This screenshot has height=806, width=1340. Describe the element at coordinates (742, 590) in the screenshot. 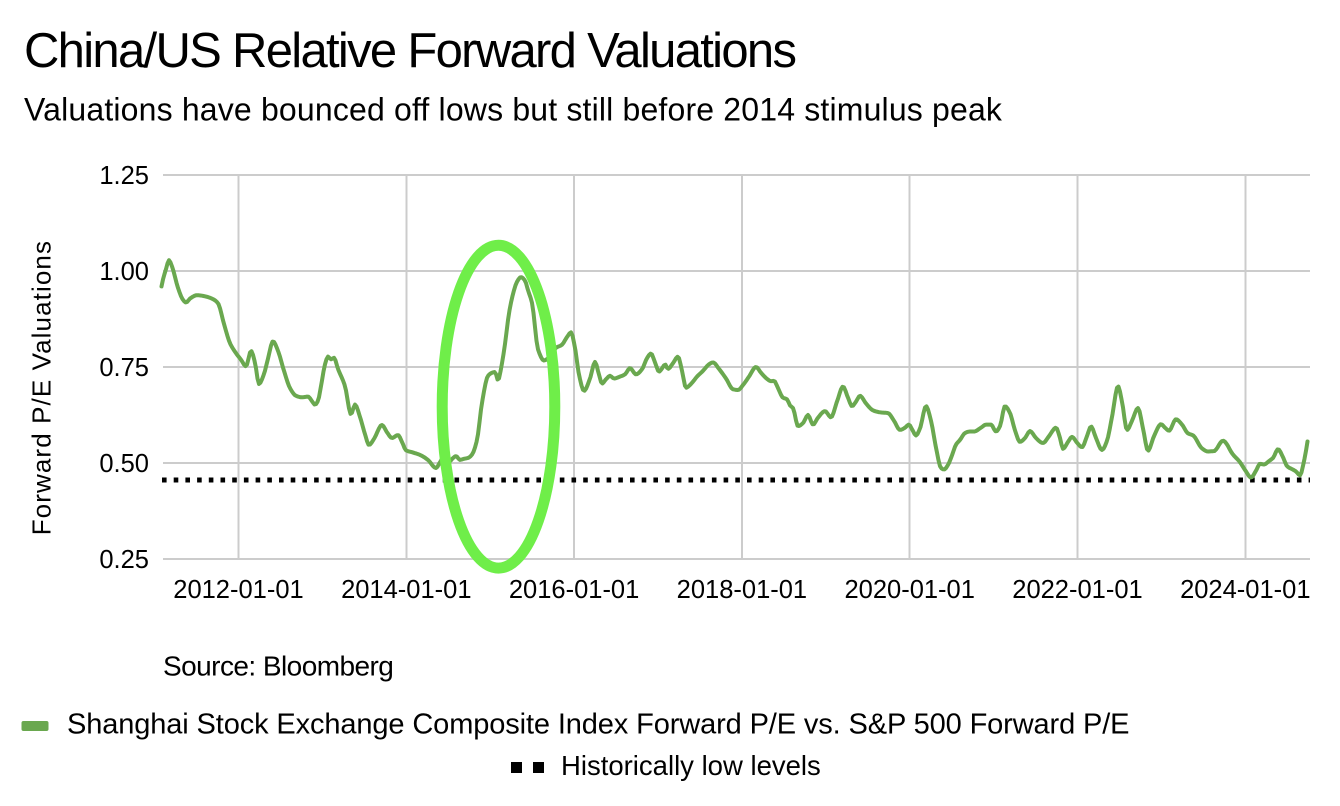

I see `svg-text: 2018-01-01` at that location.